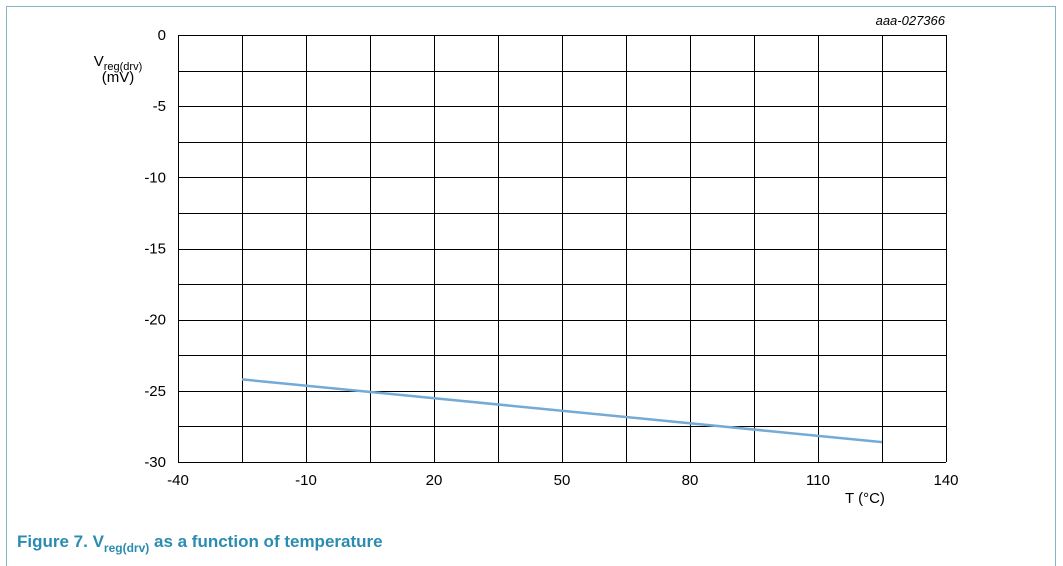 The width and height of the screenshot is (1063, 566). What do you see at coordinates (945, 480) in the screenshot?
I see `x-tick-label: 140` at bounding box center [945, 480].